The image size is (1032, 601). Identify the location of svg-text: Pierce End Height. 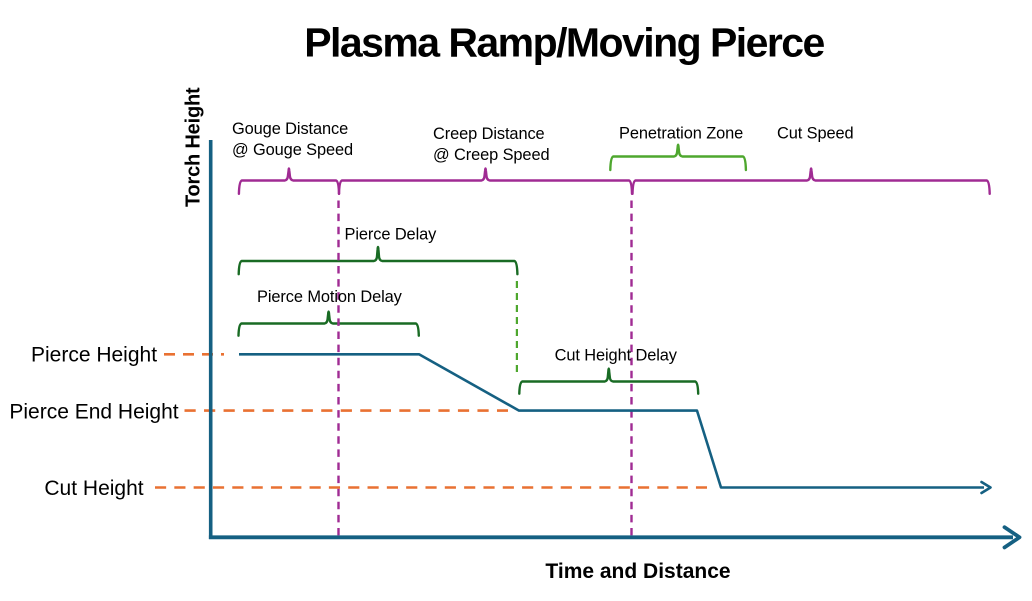
(93, 411).